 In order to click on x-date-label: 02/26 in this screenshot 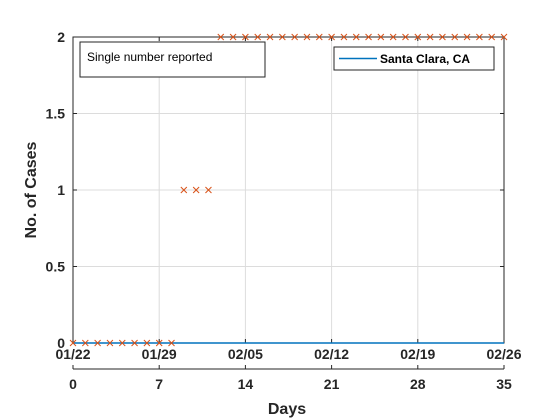, I will do `click(503, 354)`.